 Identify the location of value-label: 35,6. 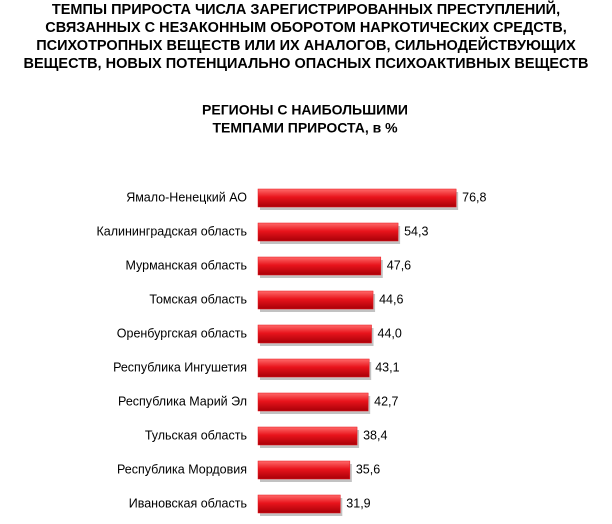
(368, 469).